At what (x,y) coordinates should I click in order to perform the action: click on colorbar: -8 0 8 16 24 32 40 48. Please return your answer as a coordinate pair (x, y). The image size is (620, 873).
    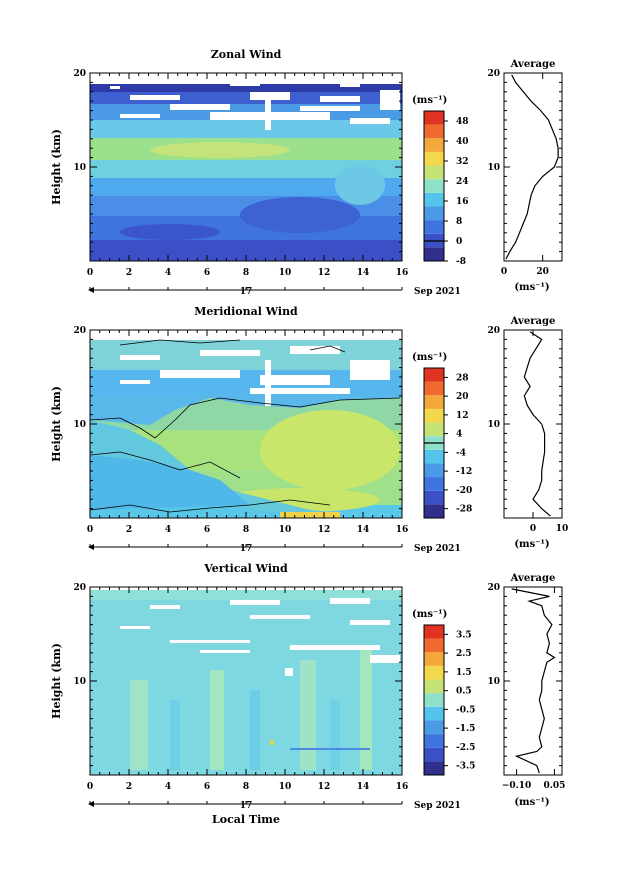
    Looking at the image, I should click on (446, 188).